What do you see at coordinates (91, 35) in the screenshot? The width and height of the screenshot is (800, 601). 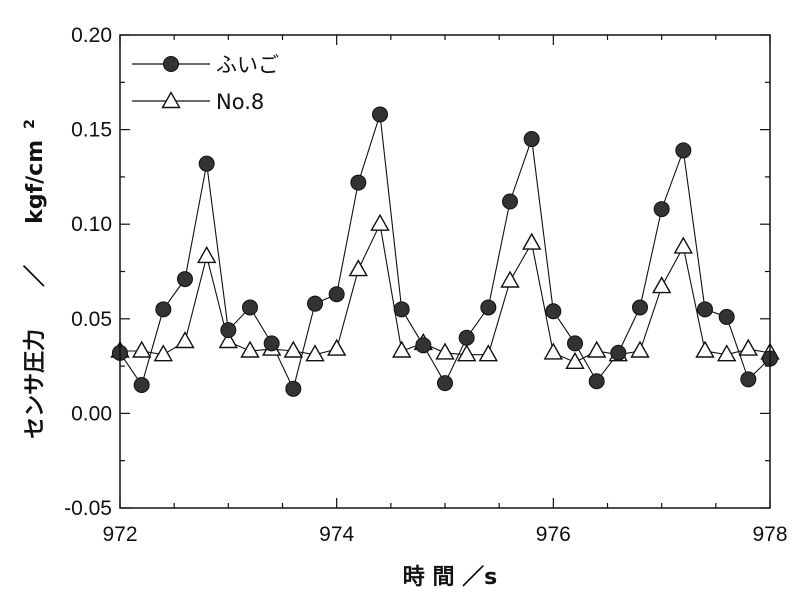 I see `y-tick-label: 0.20` at bounding box center [91, 35].